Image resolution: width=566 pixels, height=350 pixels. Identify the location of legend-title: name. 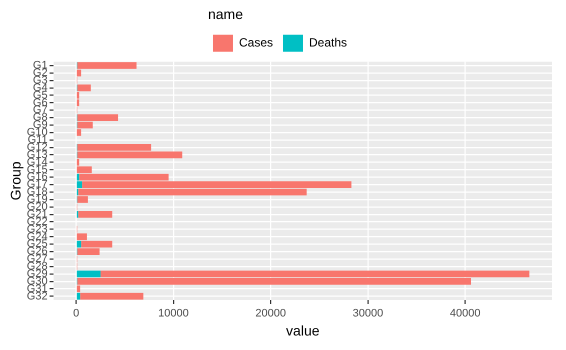
(226, 14).